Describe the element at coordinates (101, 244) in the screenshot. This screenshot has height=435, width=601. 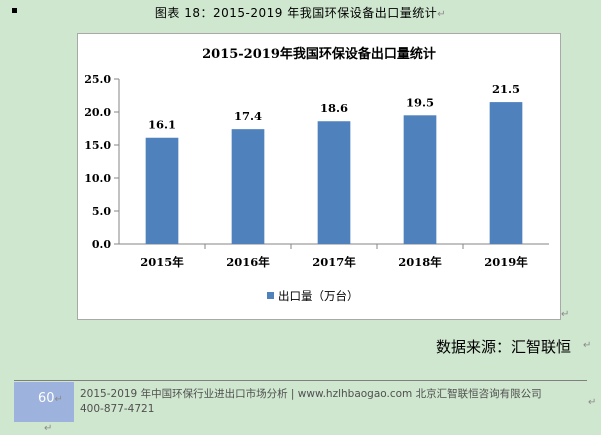
I see `y-tick-label: 0.0` at that location.